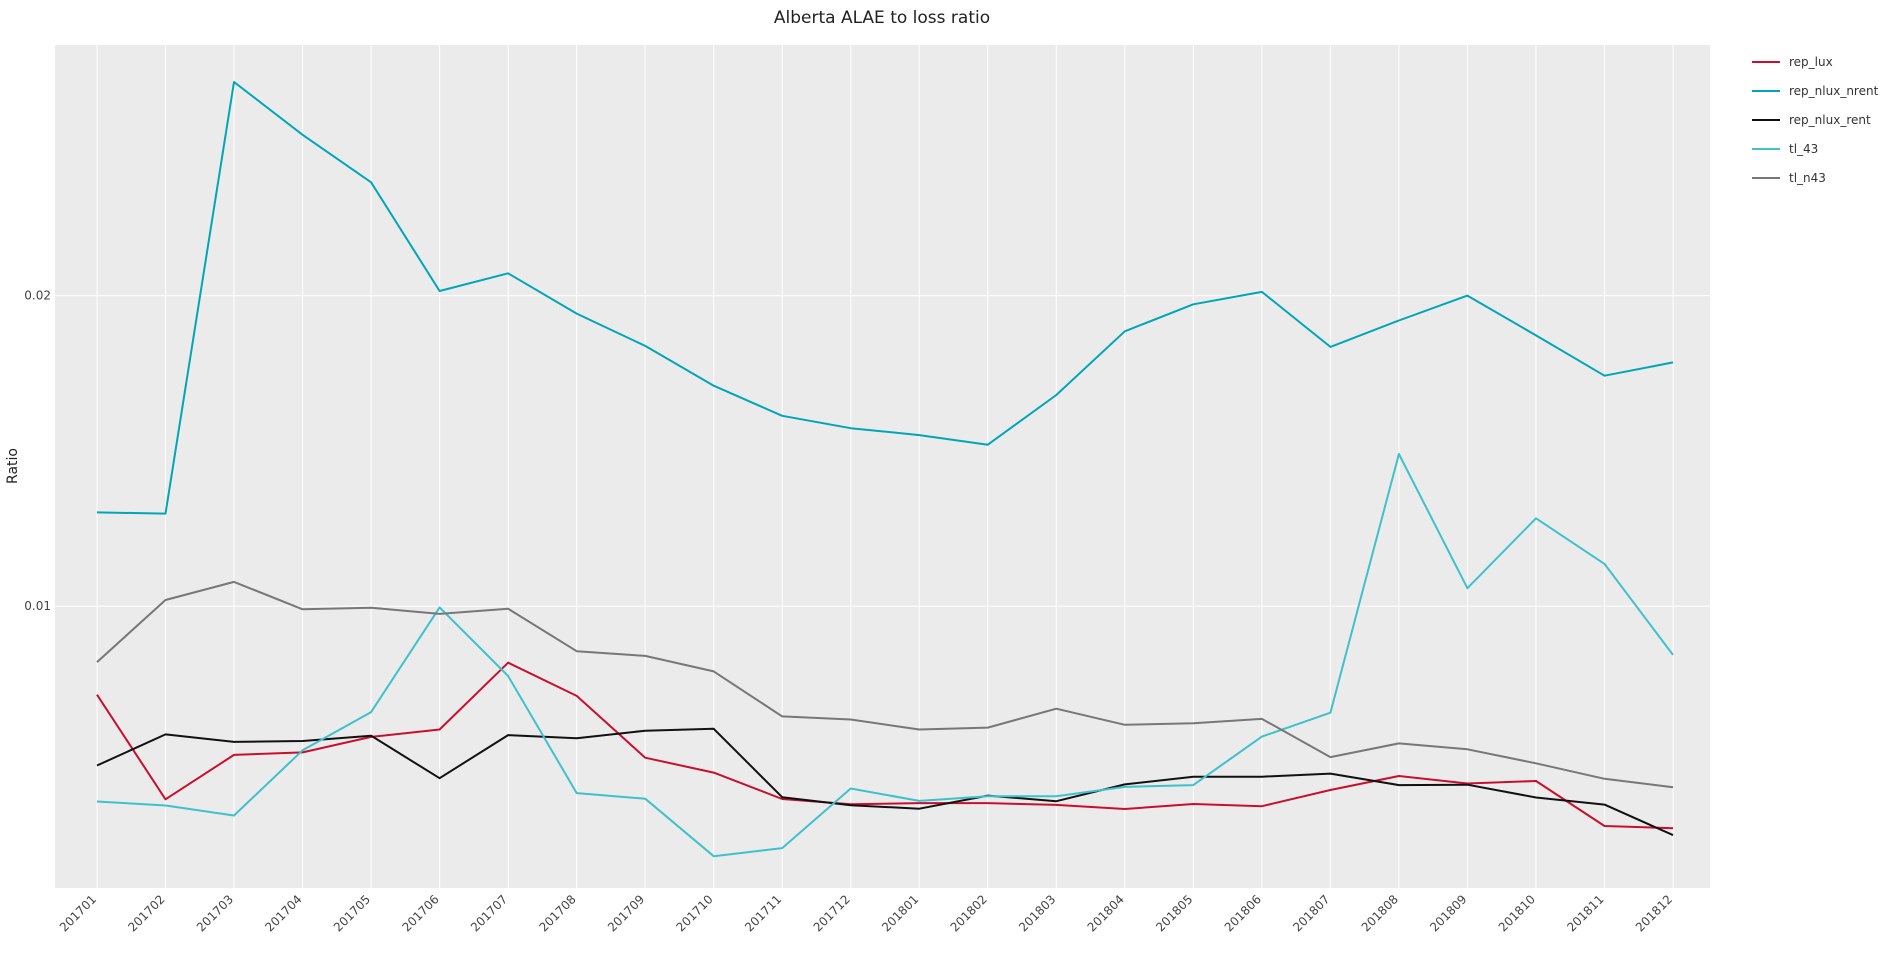 Image resolution: width=1890 pixels, height=958 pixels. What do you see at coordinates (1243, 913) in the screenshot?
I see `x-tick-label: 201806` at bounding box center [1243, 913].